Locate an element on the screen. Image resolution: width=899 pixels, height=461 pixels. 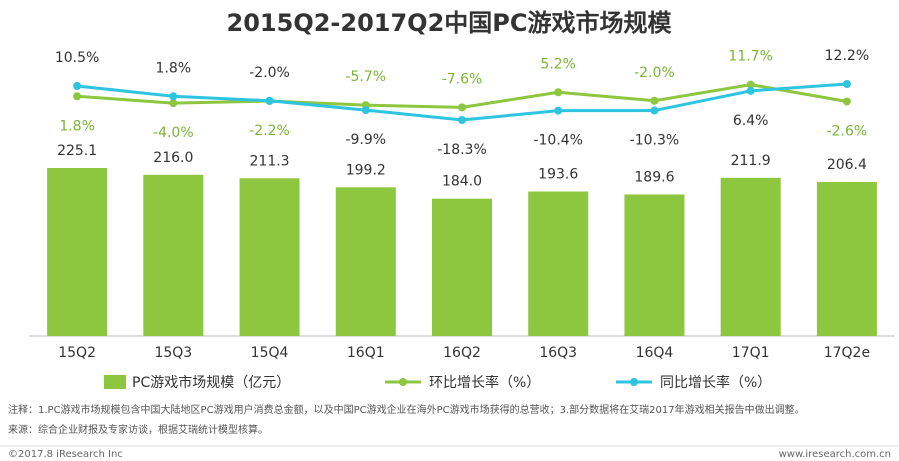
line-label: -9.9% is located at coordinates (365, 140).